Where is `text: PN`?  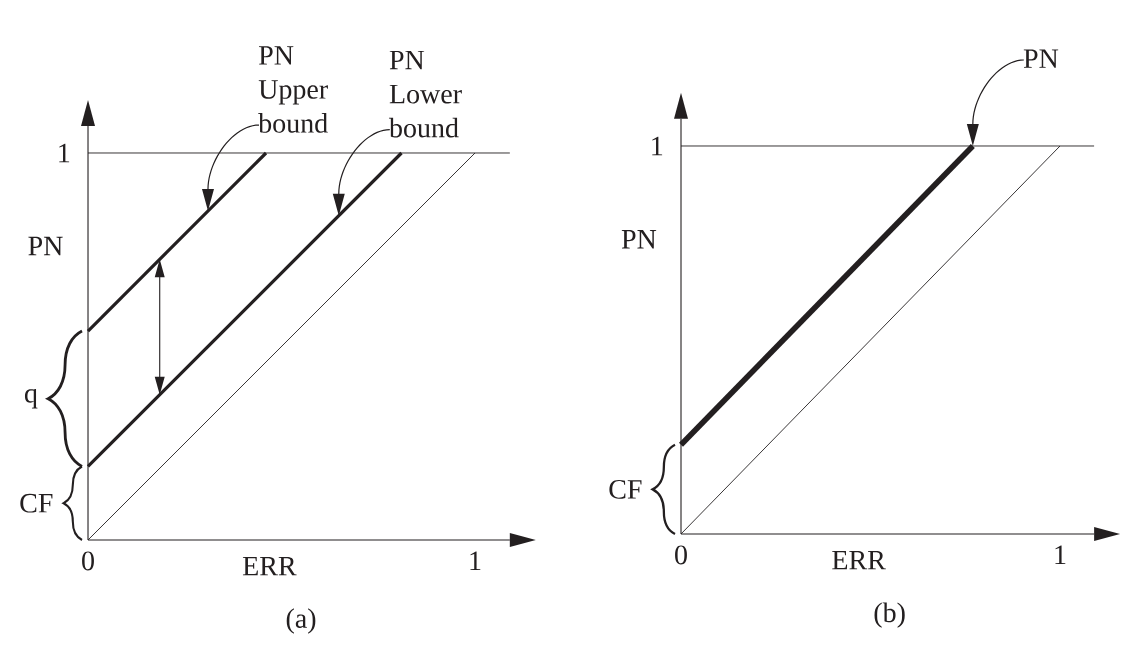 text: PN is located at coordinates (1041, 58).